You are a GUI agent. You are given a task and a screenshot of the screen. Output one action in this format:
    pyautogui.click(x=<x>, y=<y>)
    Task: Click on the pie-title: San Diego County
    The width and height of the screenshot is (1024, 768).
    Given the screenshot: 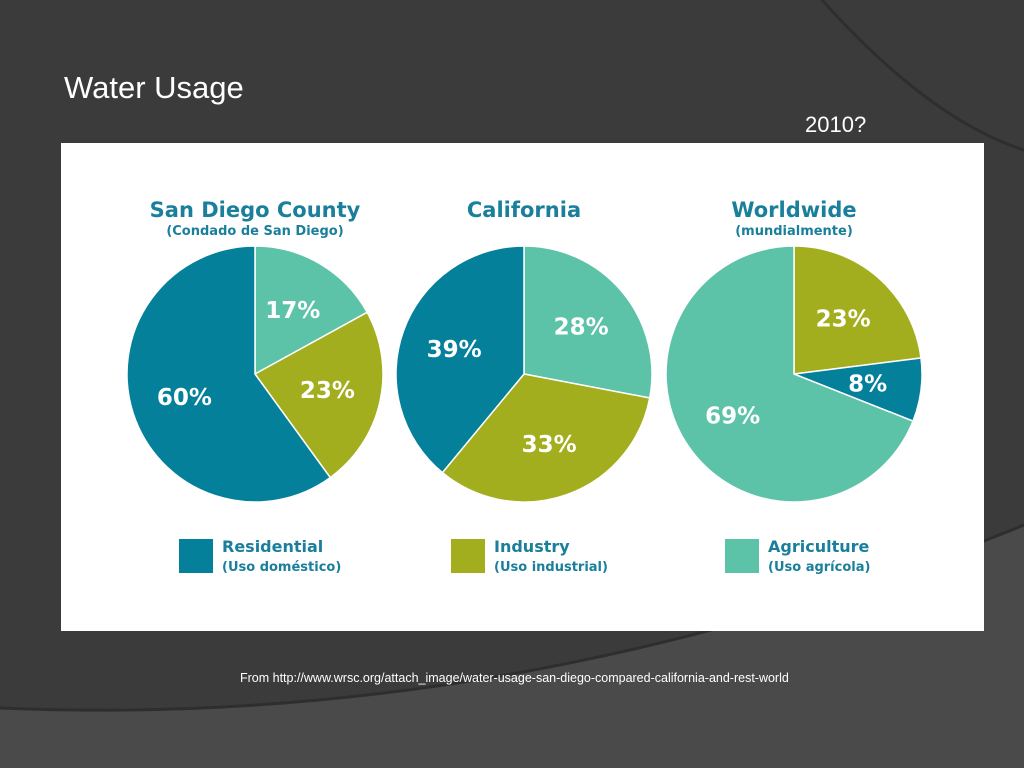 What is the action you would take?
    pyautogui.click(x=255, y=210)
    